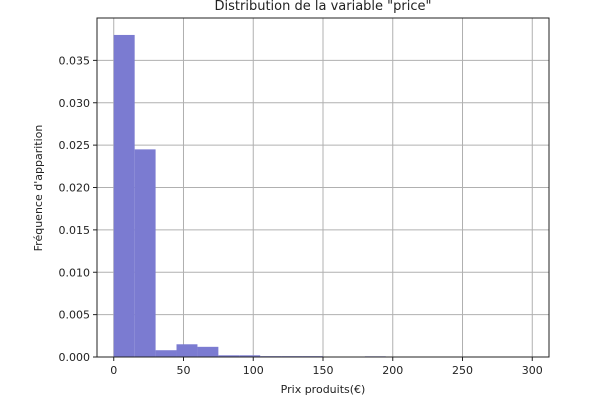 The width and height of the screenshot is (607, 406). What do you see at coordinates (323, 370) in the screenshot?
I see `x-tick-label: 150` at bounding box center [323, 370].